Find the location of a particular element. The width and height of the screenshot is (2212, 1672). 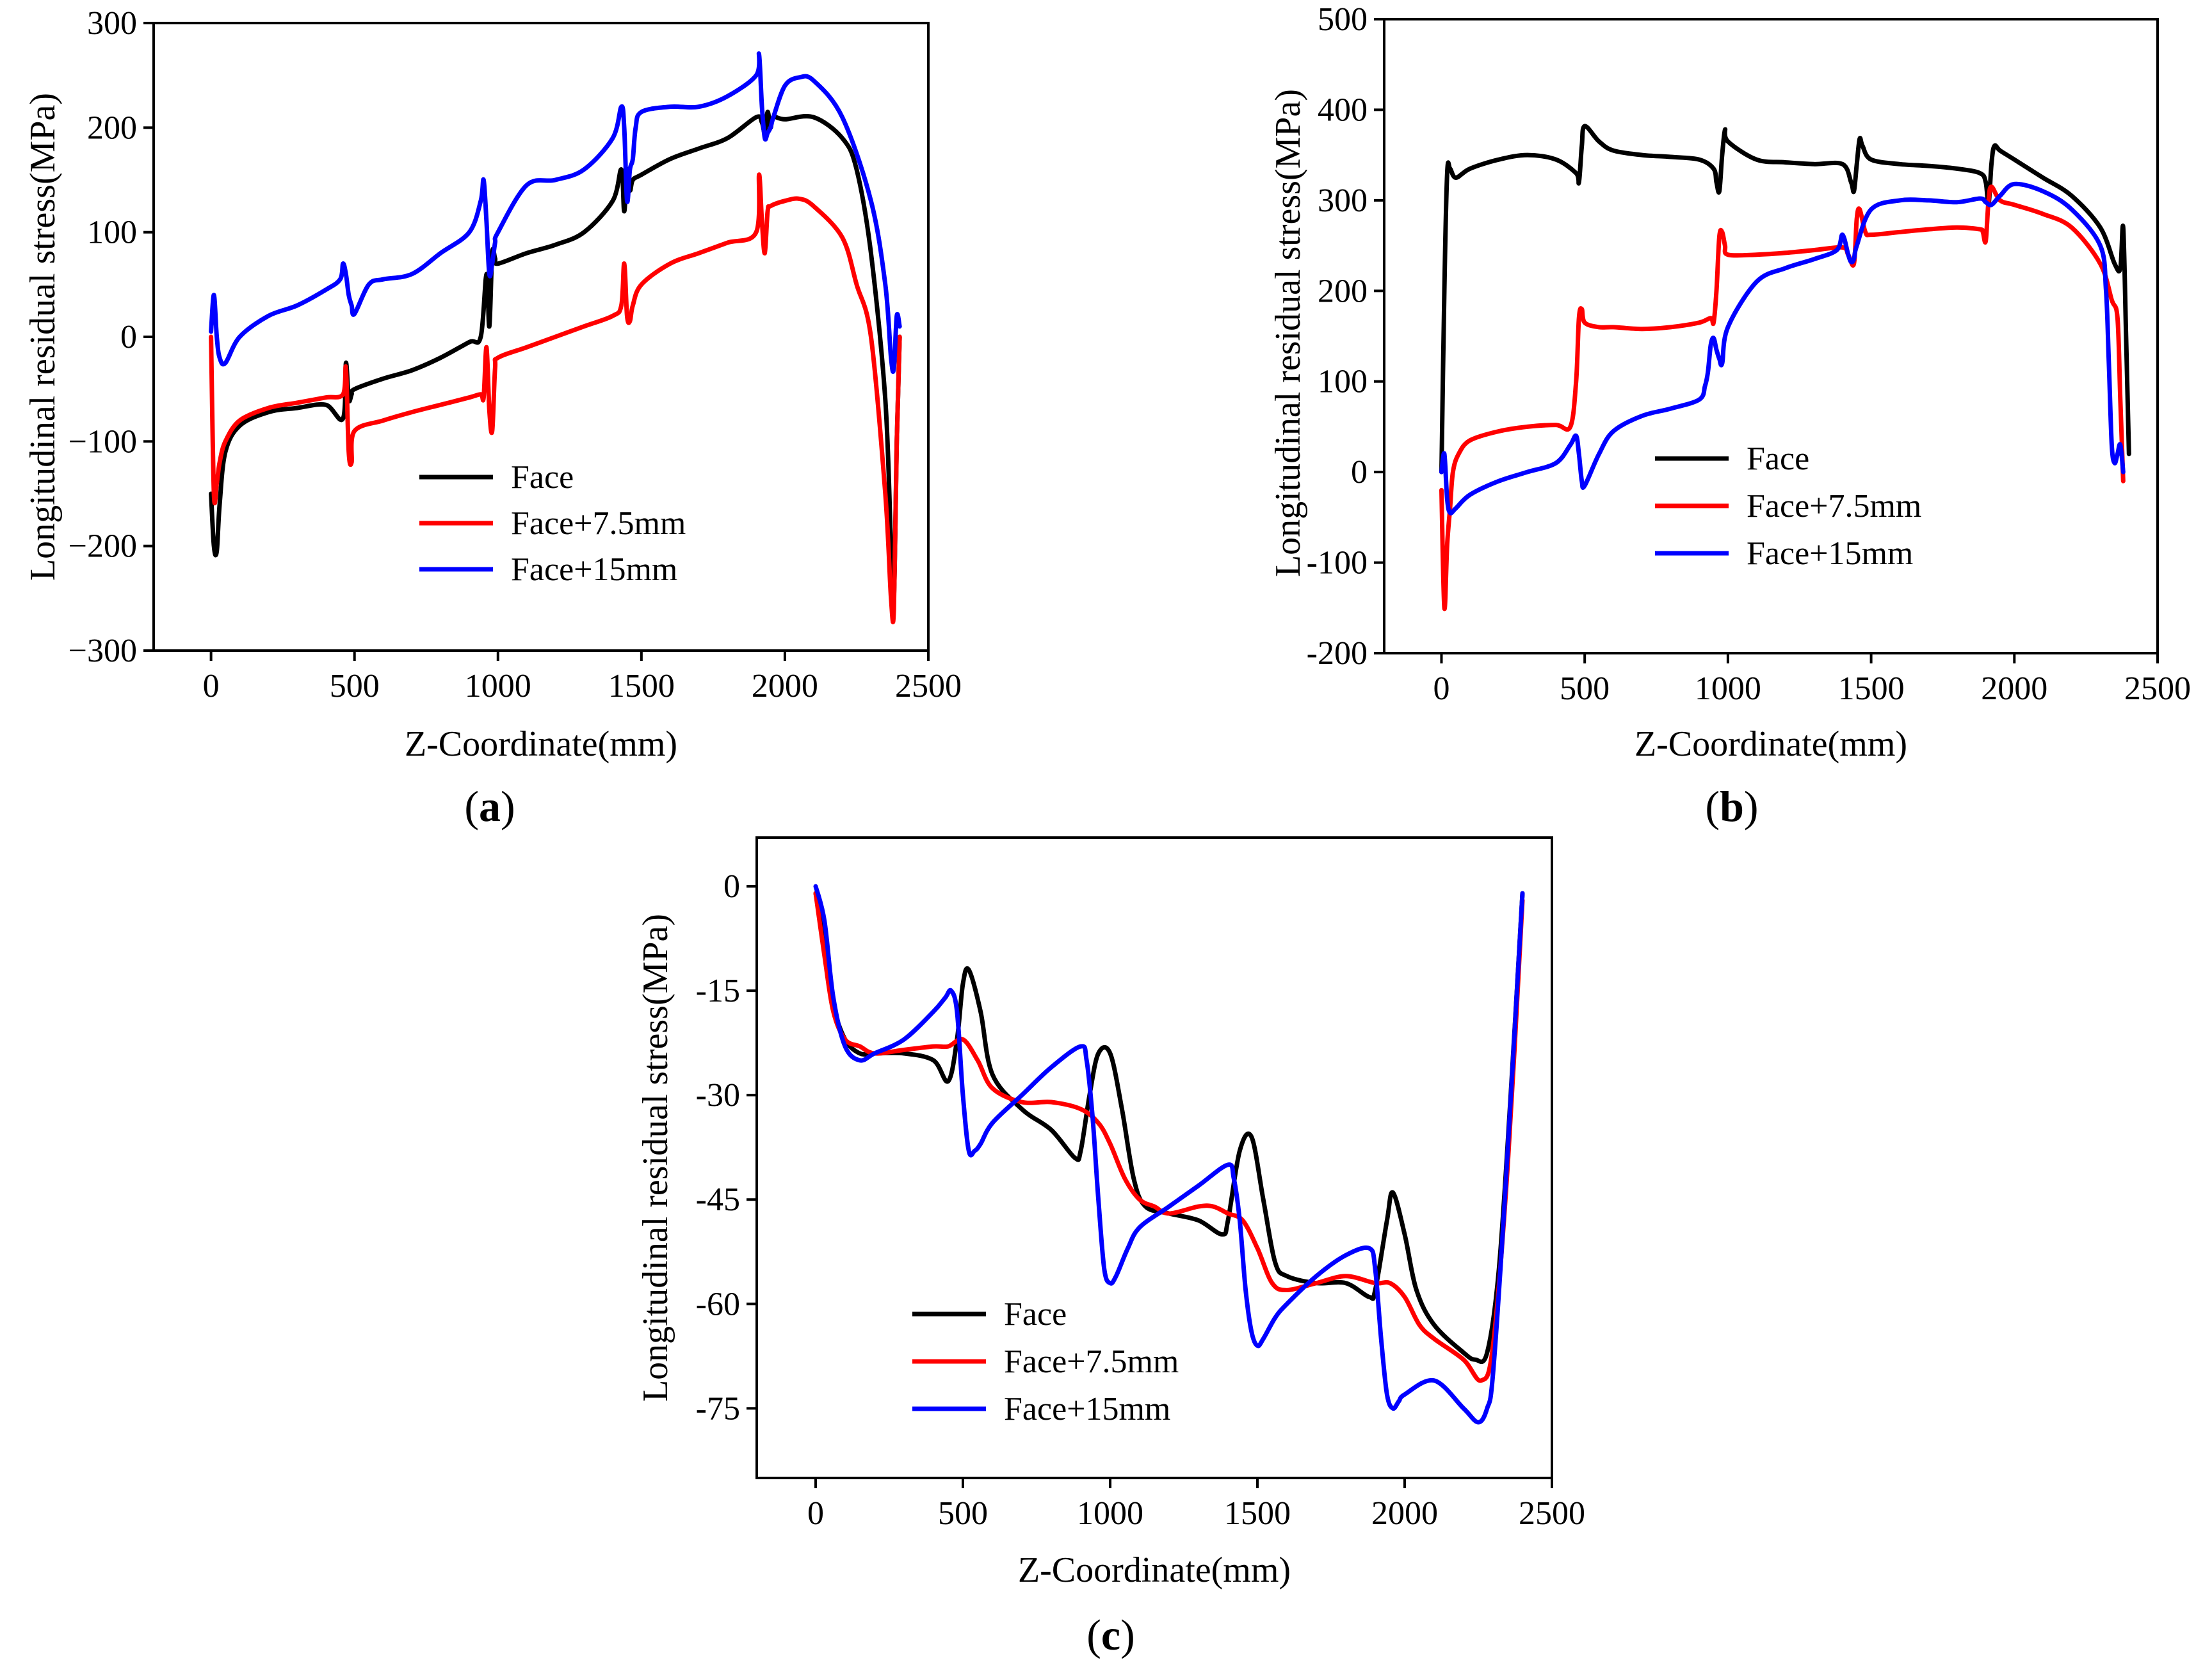

series-lines-b is located at coordinates (1785, 368).